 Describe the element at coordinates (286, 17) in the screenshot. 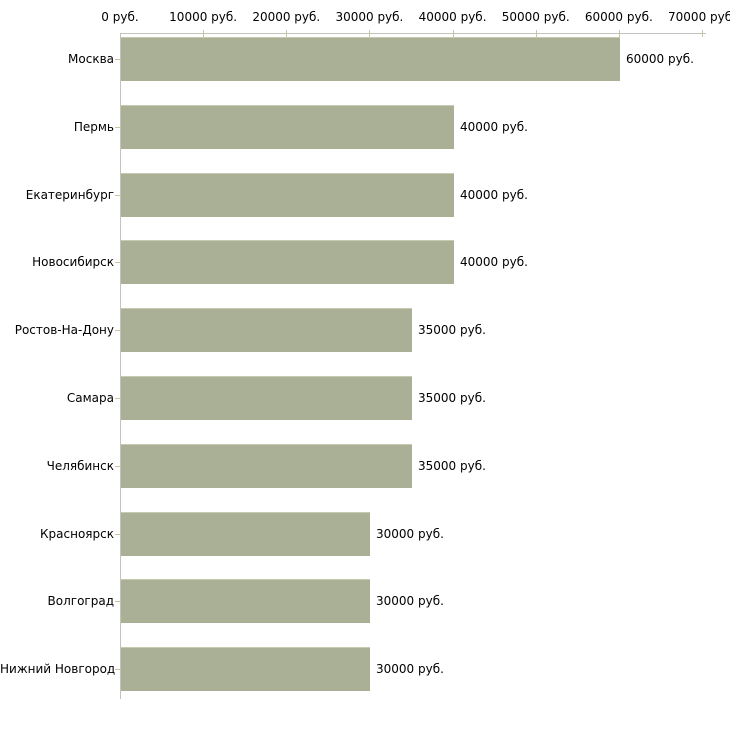

I see `x-axis-tick-label: 20000 руб.` at that location.